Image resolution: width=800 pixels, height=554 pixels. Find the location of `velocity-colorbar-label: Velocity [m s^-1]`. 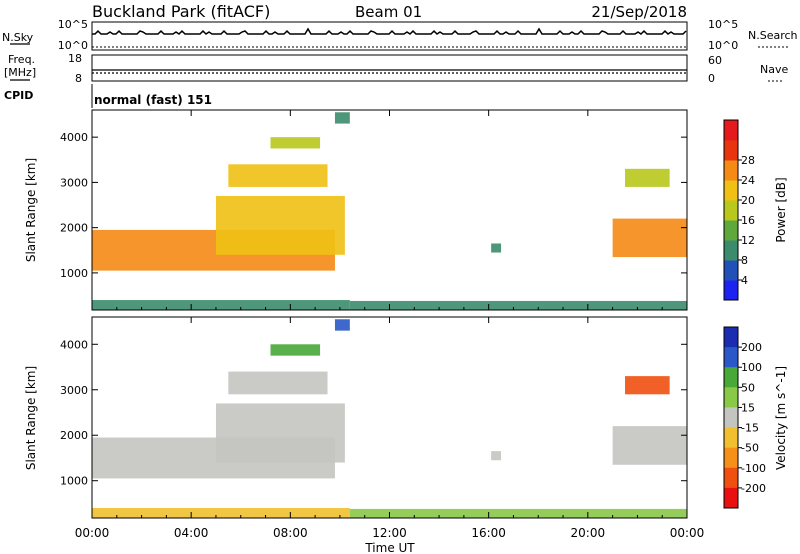

velocity-colorbar-label: Velocity [m s^-1] is located at coordinates (781, 418).